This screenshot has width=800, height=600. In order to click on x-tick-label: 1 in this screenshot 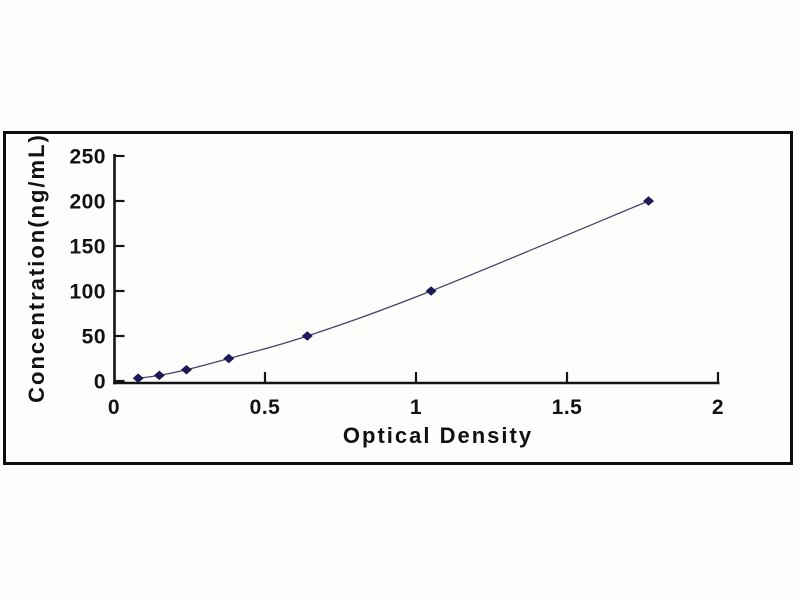, I will do `click(416, 407)`.